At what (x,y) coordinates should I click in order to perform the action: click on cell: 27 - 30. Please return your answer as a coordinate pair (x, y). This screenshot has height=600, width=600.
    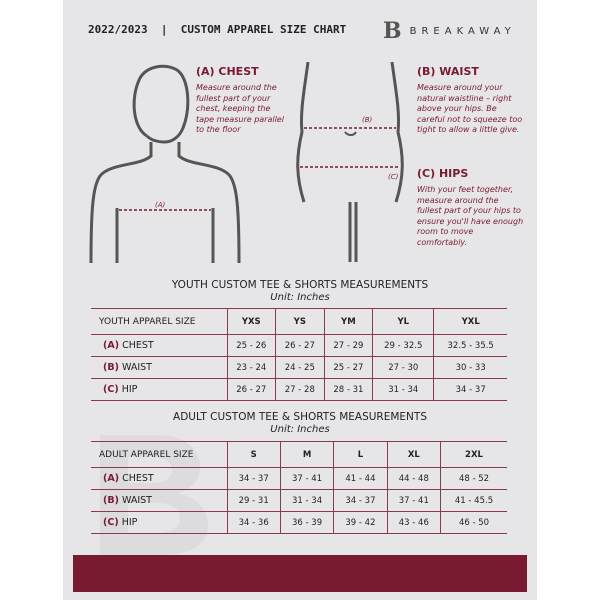
    Looking at the image, I should click on (403, 367).